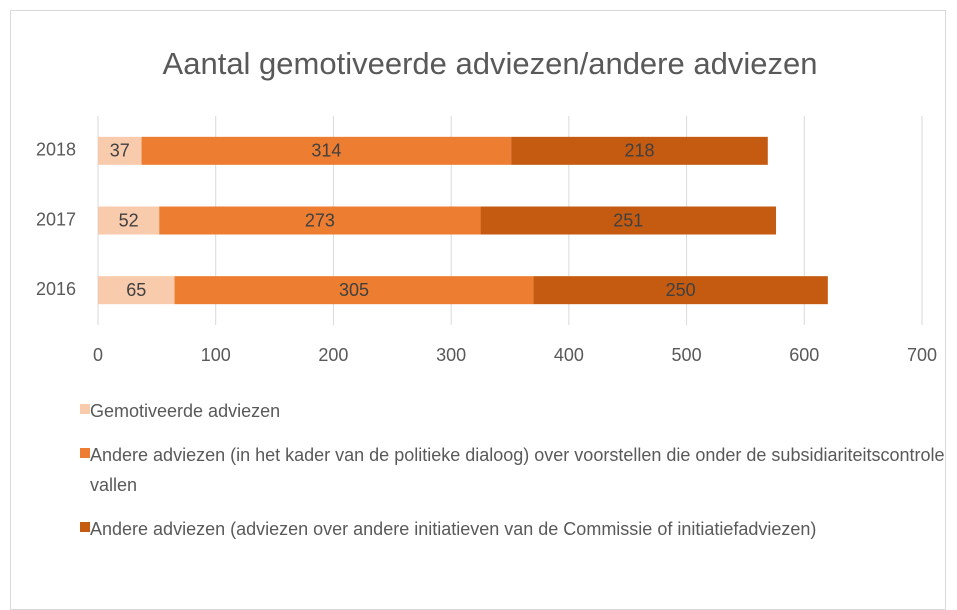 This screenshot has width=957, height=610. I want to click on data-label: 251, so click(628, 220).